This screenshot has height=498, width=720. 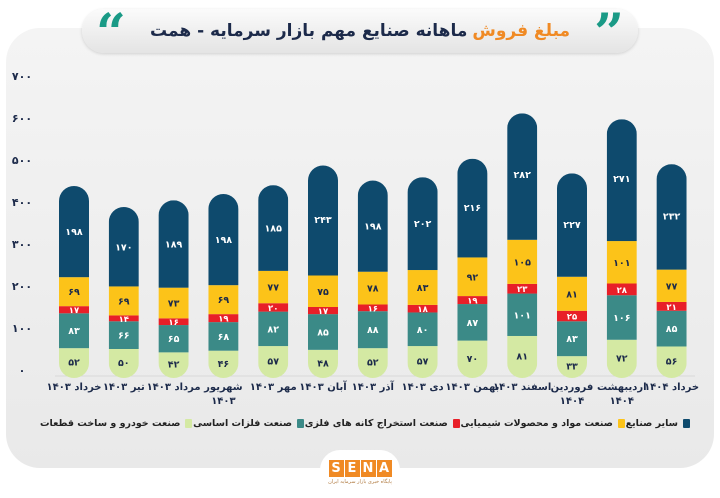 What do you see at coordinates (174, 365) in the screenshot?
I see `data-label: ۴۲` at bounding box center [174, 365].